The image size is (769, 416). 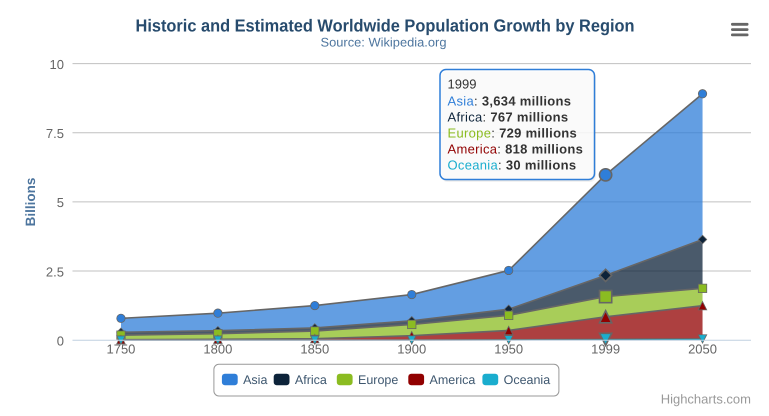 What do you see at coordinates (60, 202) in the screenshot?
I see `svg-text: 5` at bounding box center [60, 202].